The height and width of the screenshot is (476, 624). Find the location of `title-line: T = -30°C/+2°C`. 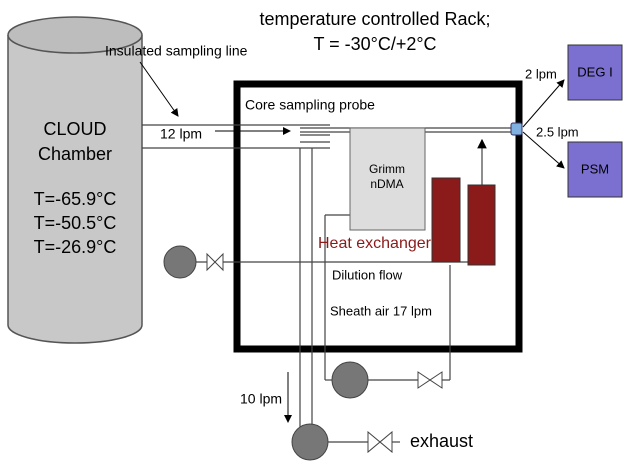

title-line: T = -30°C/+2°C is located at coordinates (374, 44).